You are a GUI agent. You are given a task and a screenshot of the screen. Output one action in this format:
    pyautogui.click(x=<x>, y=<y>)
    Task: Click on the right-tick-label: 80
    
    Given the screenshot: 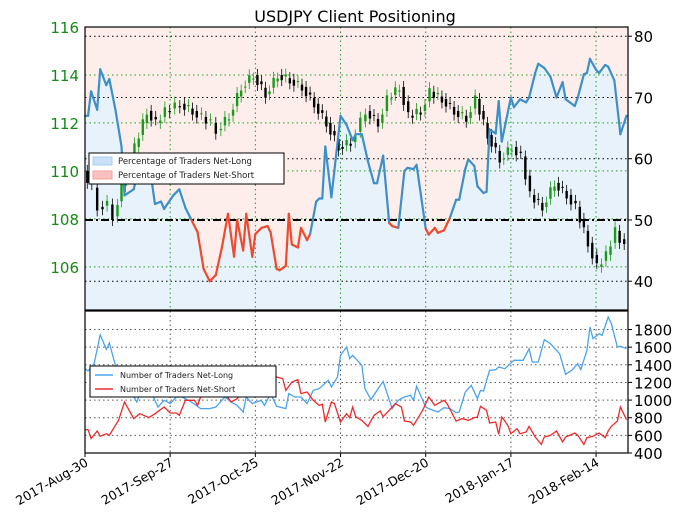 What is the action you would take?
    pyautogui.click(x=643, y=37)
    